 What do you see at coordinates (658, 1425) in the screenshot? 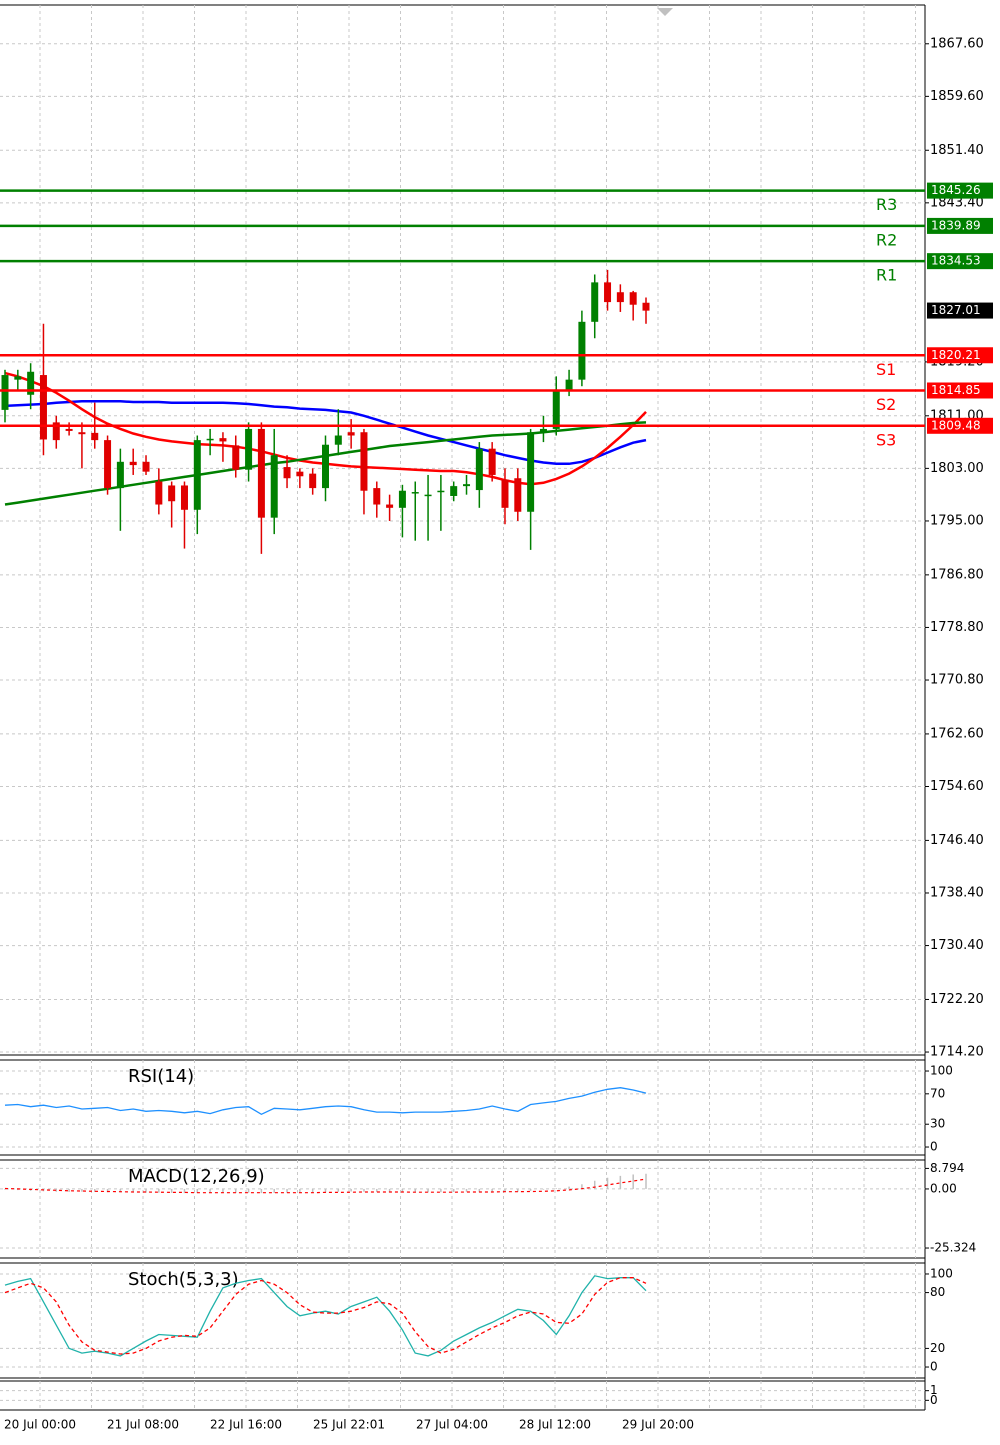
I see `x-tick-label: 29 Jul 20:00` at bounding box center [658, 1425].